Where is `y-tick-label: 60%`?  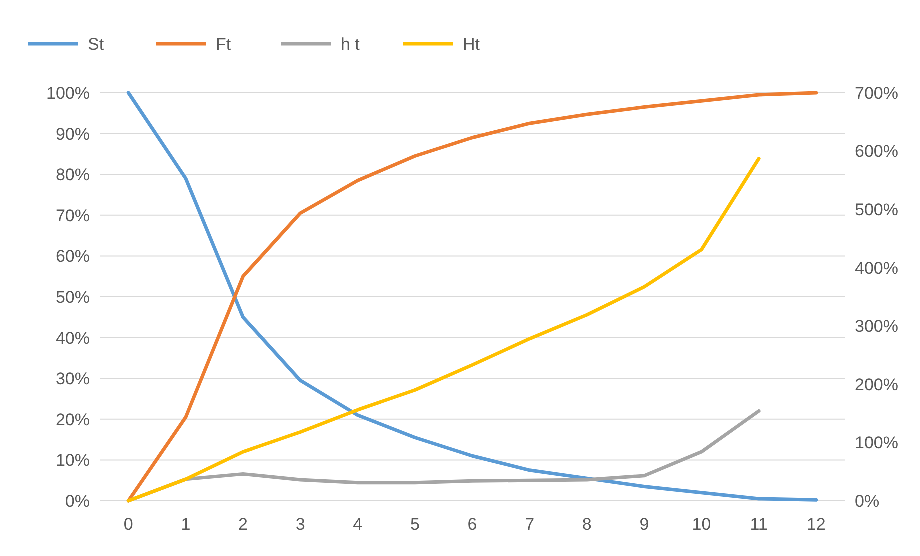 y-tick-label: 60% is located at coordinates (73, 256).